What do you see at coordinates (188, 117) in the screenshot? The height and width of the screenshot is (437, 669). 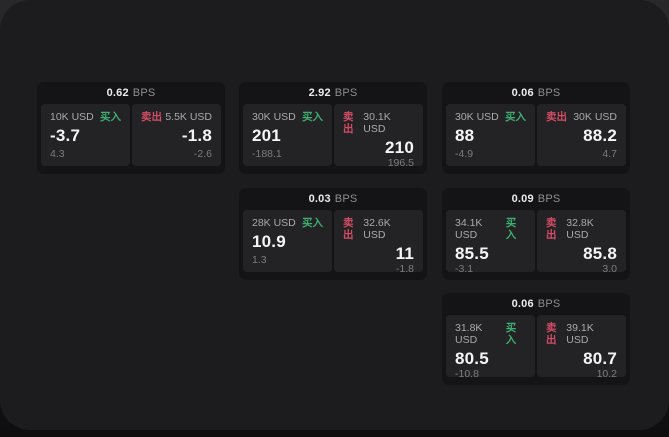 I see `sell-amount: 5.5K USD` at bounding box center [188, 117].